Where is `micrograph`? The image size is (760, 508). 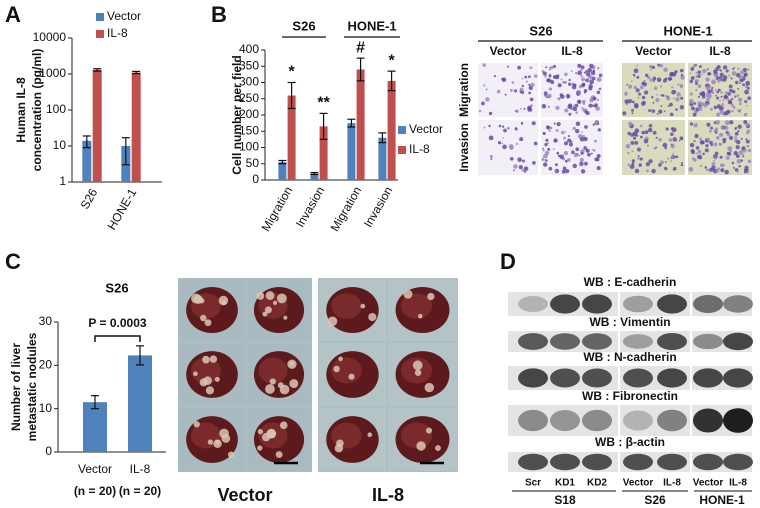
micrograph is located at coordinates (572, 90).